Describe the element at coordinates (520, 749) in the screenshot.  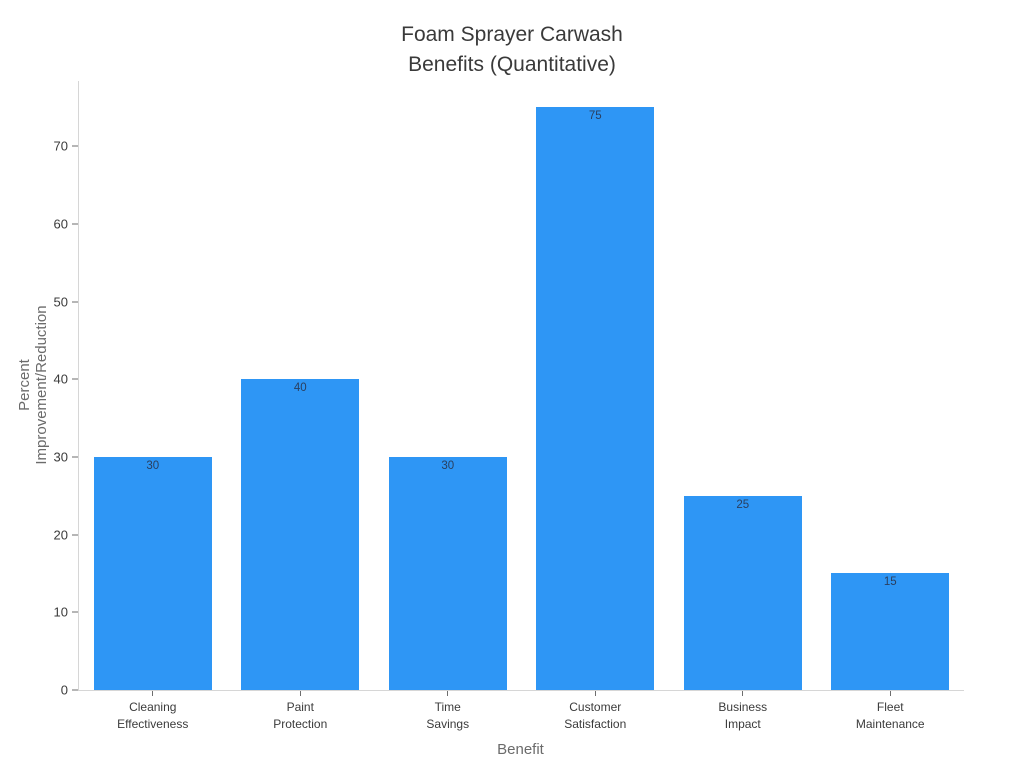
I see `x-axis-title: Benefit` at that location.